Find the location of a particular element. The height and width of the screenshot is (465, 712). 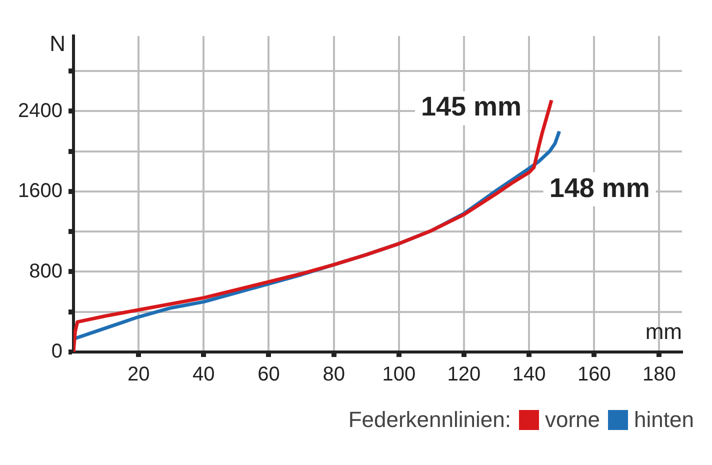

legend-label: vorne is located at coordinates (572, 420).